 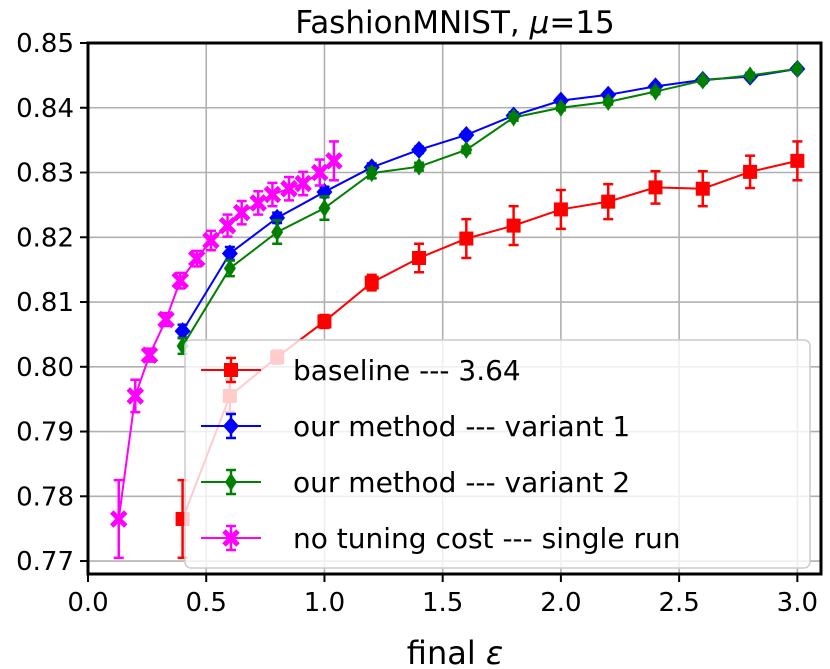 I want to click on x-axis-title: final ε, so click(x=455, y=651).